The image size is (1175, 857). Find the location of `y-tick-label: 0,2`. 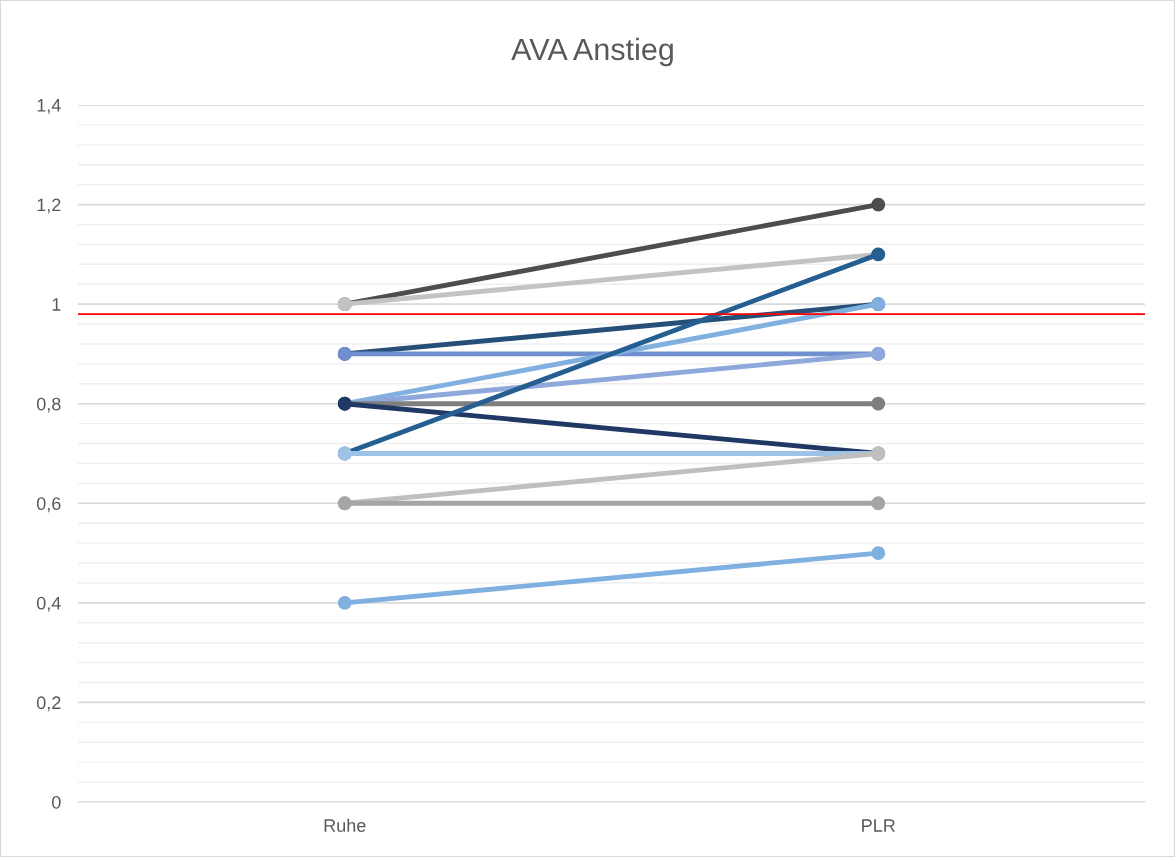

y-tick-label: 0,2 is located at coordinates (48, 704).